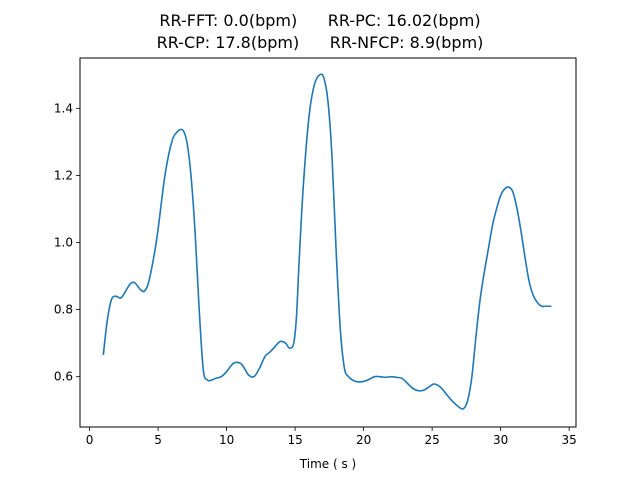 The image size is (640, 480). Describe the element at coordinates (331, 437) in the screenshot. I see `x-axis-ticks: 0 5 10 15 20 25 30 35` at that location.